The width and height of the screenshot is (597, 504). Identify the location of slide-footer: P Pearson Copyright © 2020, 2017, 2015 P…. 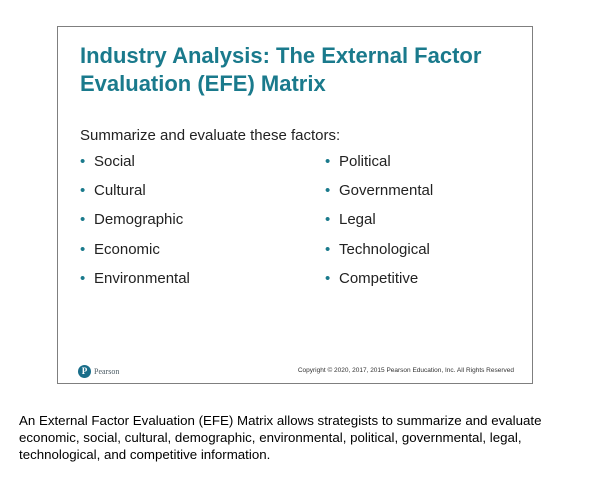
(296, 372).